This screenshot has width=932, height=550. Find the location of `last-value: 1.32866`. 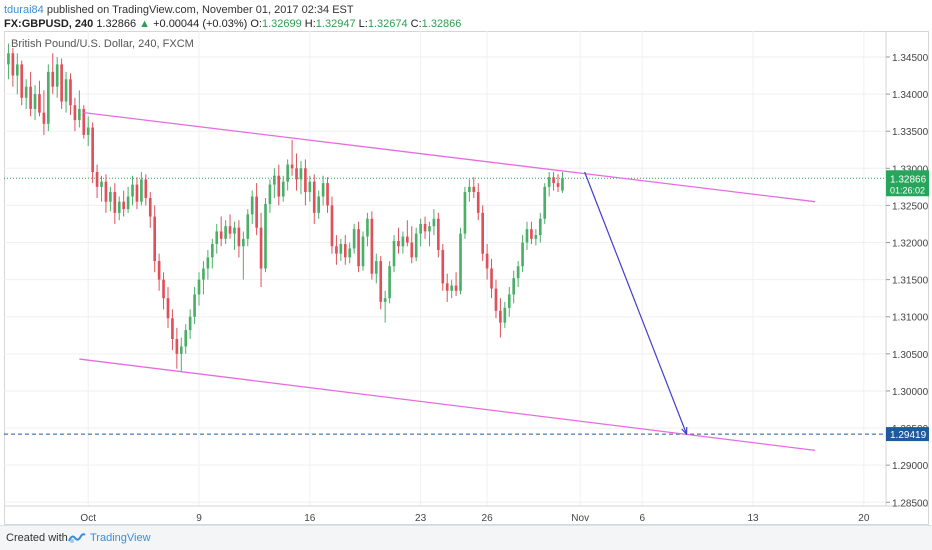

last-value: 1.32866 is located at coordinates (116, 24).